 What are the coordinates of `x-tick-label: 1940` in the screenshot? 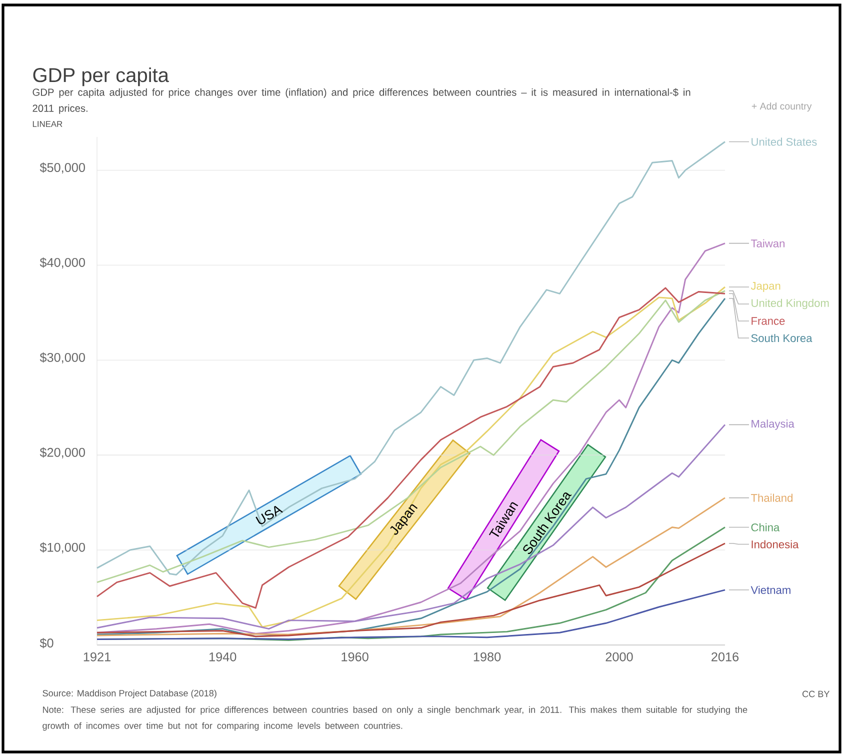 It's located at (222, 657).